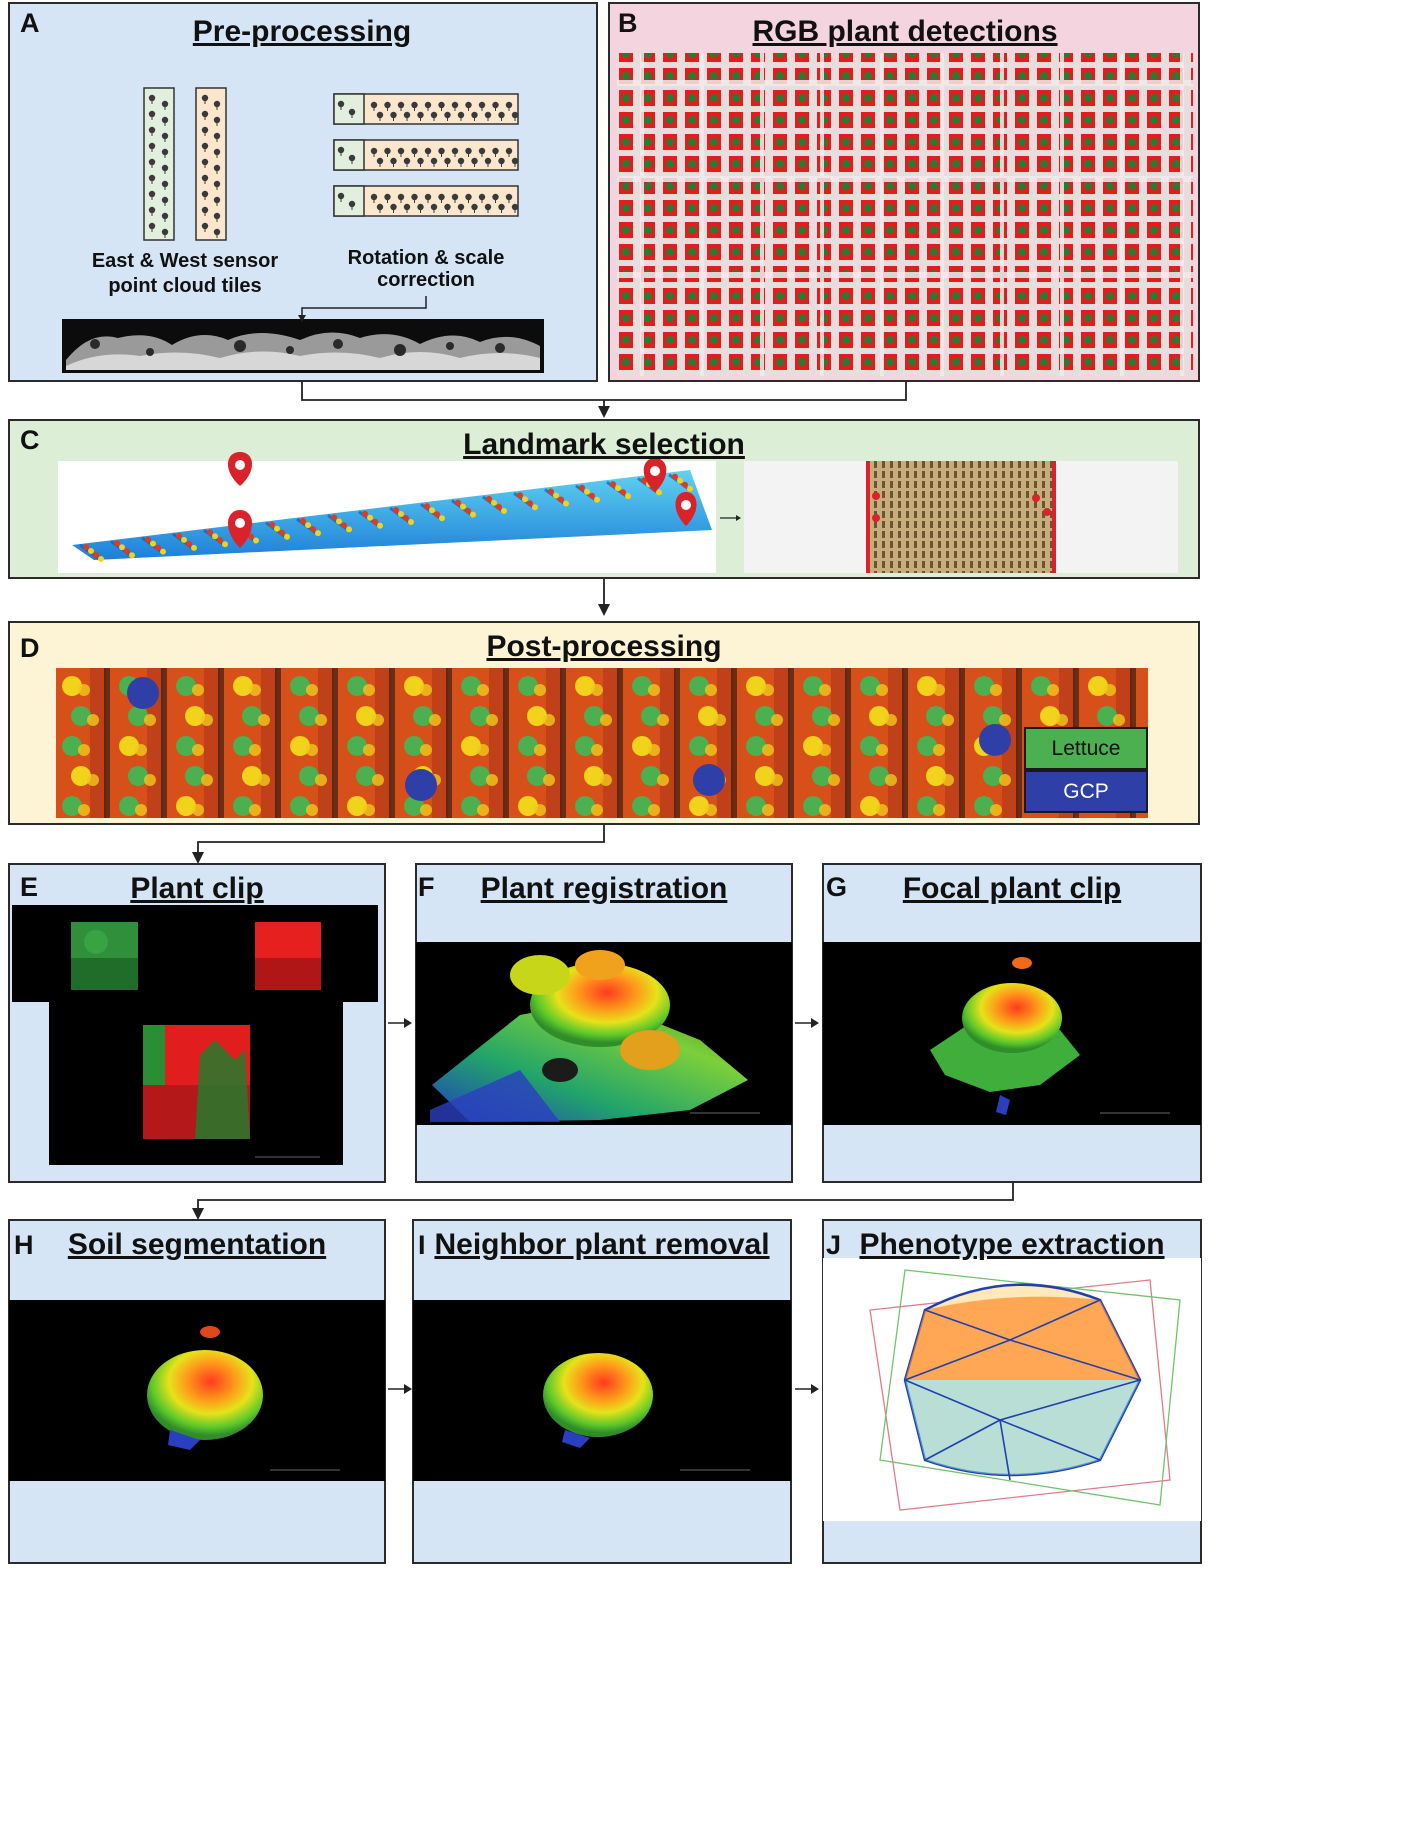  Describe the element at coordinates (30, 440) in the screenshot. I see `panel-letter-c: C` at that location.